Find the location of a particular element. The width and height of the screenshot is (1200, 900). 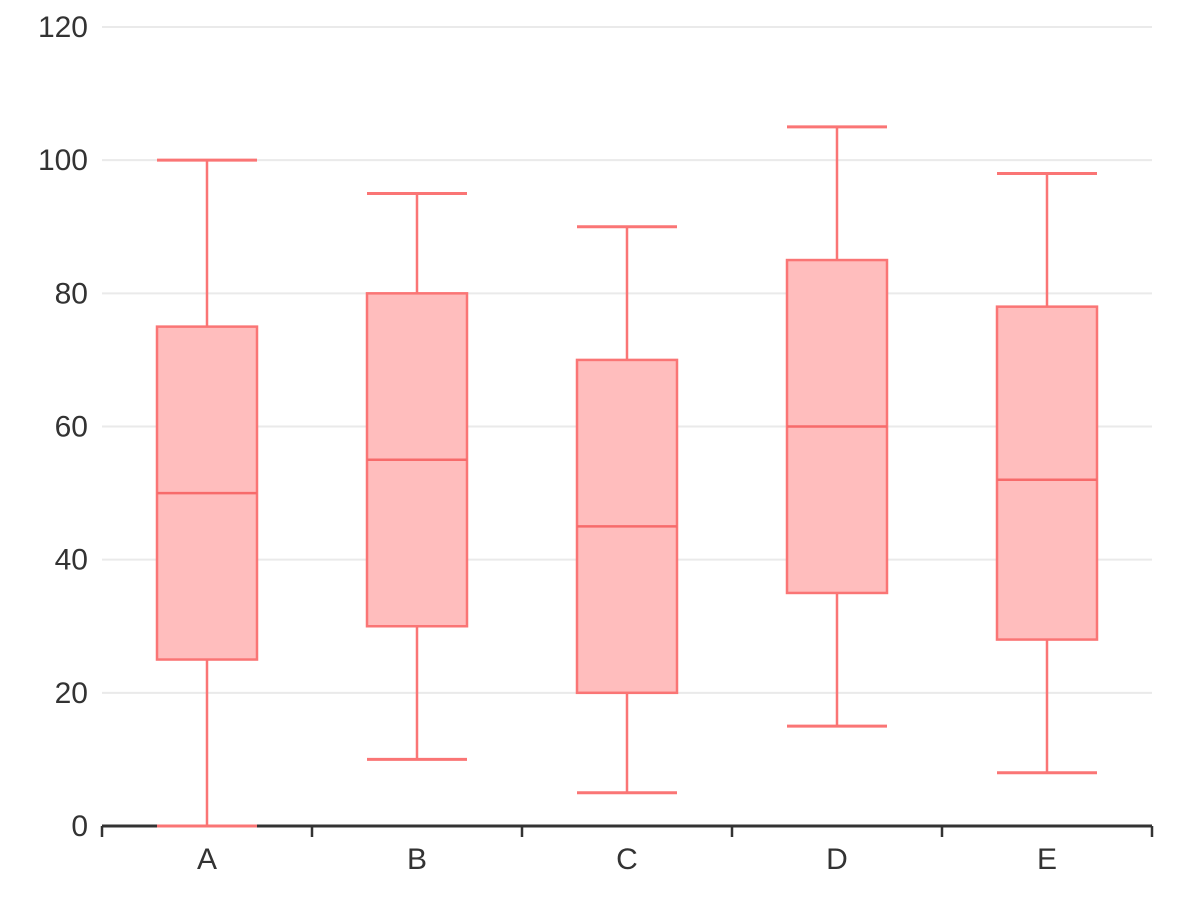

y-axis-tick-label: 100 is located at coordinates (63, 160).